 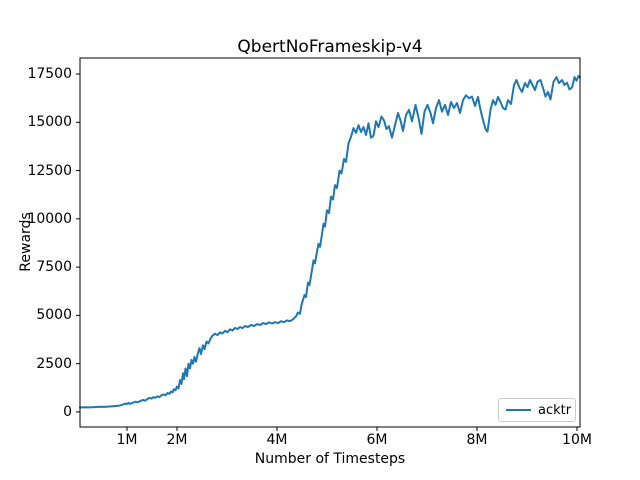 What do you see at coordinates (49, 170) in the screenshot?
I see `y-tick-label: 12500` at bounding box center [49, 170].